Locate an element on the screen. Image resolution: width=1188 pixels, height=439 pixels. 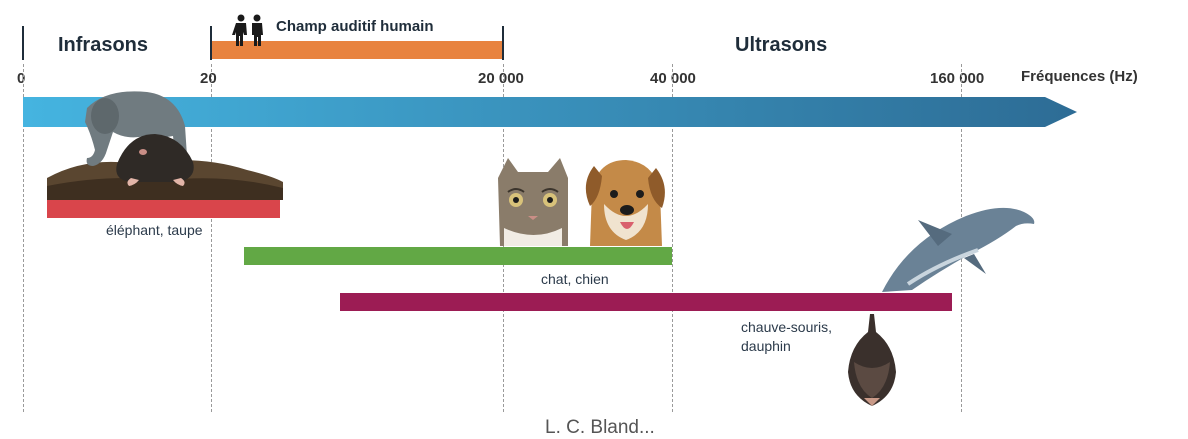
dog-icon is located at coordinates (625, 203).